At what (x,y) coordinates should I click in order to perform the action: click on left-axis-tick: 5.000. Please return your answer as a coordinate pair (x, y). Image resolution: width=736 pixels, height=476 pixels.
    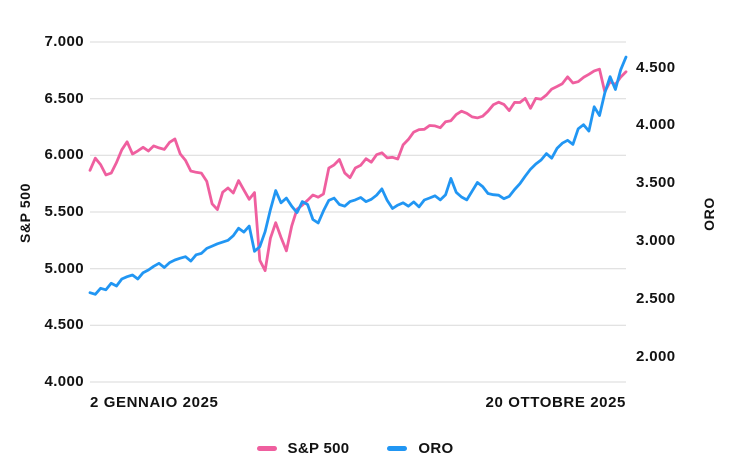
    Looking at the image, I should click on (64, 268).